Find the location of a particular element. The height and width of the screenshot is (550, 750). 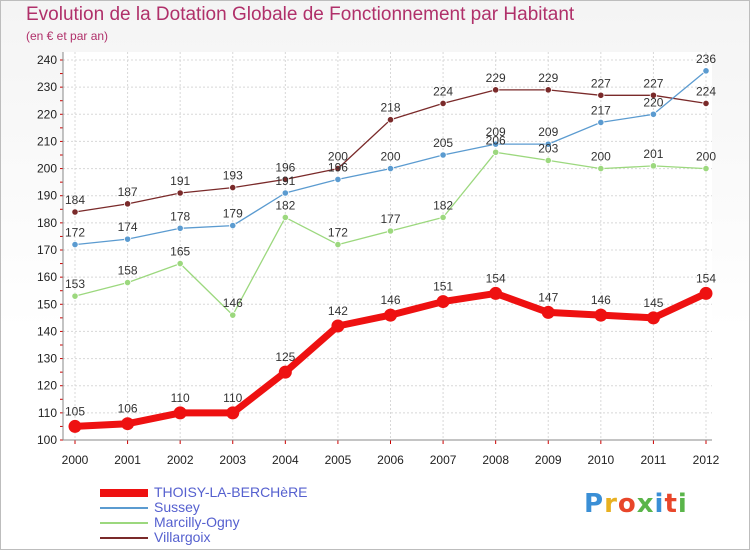

data-label-villargoix: 184 is located at coordinates (75, 200).